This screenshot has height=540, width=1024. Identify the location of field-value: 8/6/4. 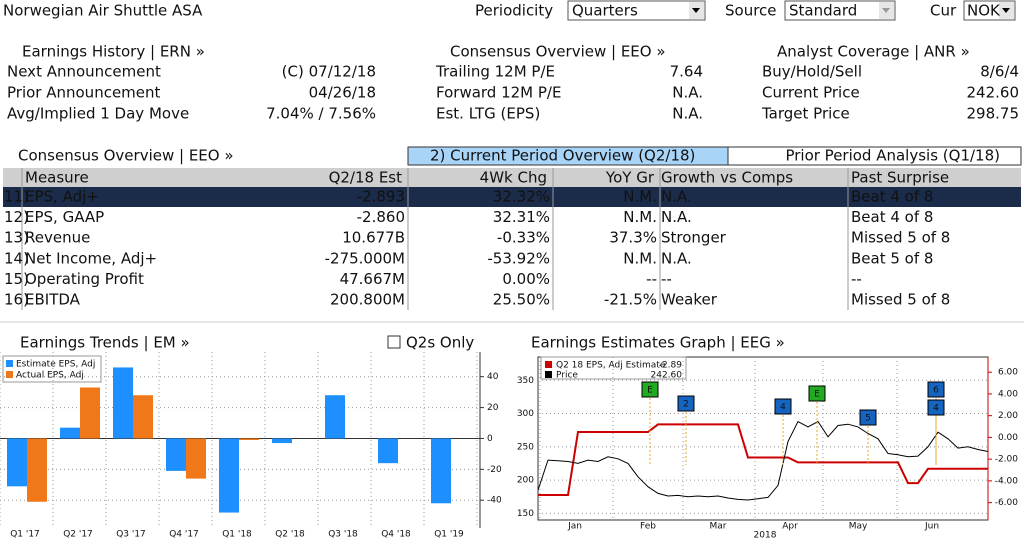
(999, 72).